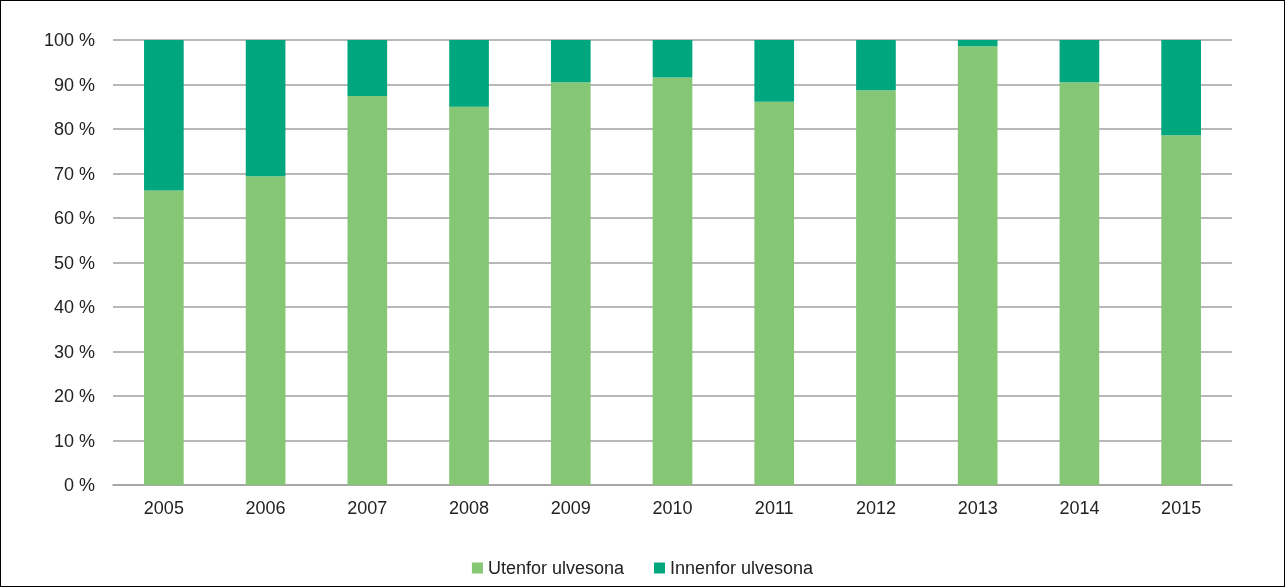 This screenshot has height=587, width=1285. What do you see at coordinates (74, 173) in the screenshot?
I see `y-tick-label: 70 %` at bounding box center [74, 173].